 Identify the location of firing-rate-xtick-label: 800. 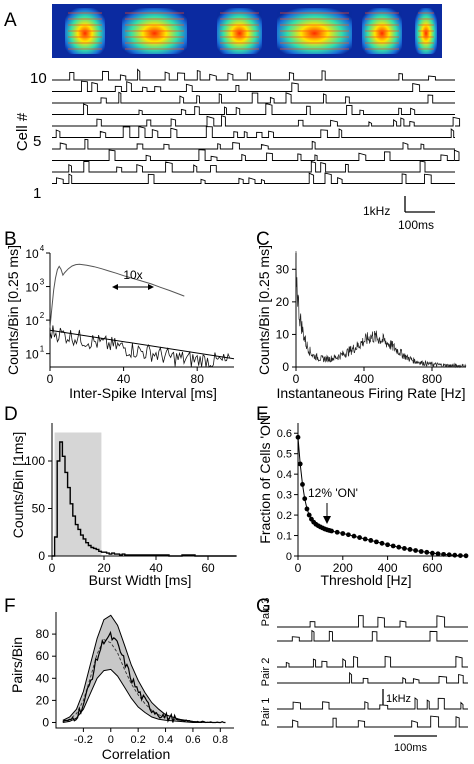
(432, 379).